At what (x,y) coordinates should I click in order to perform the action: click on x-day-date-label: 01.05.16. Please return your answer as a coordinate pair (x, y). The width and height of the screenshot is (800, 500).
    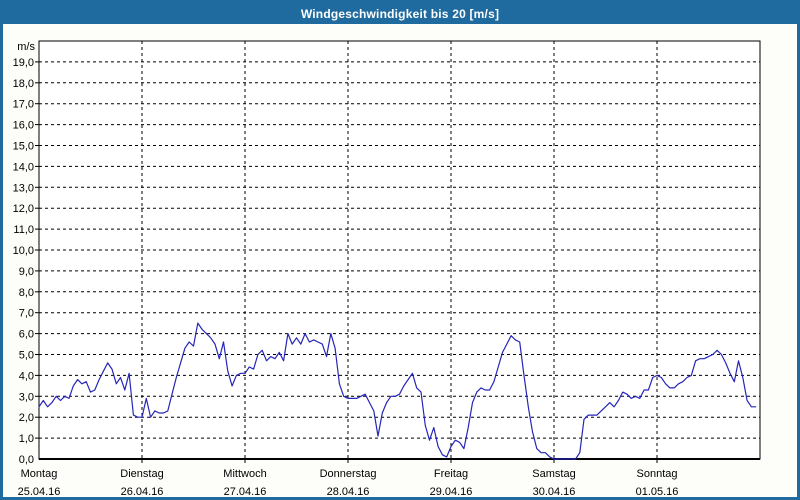
    Looking at the image, I should click on (657, 492).